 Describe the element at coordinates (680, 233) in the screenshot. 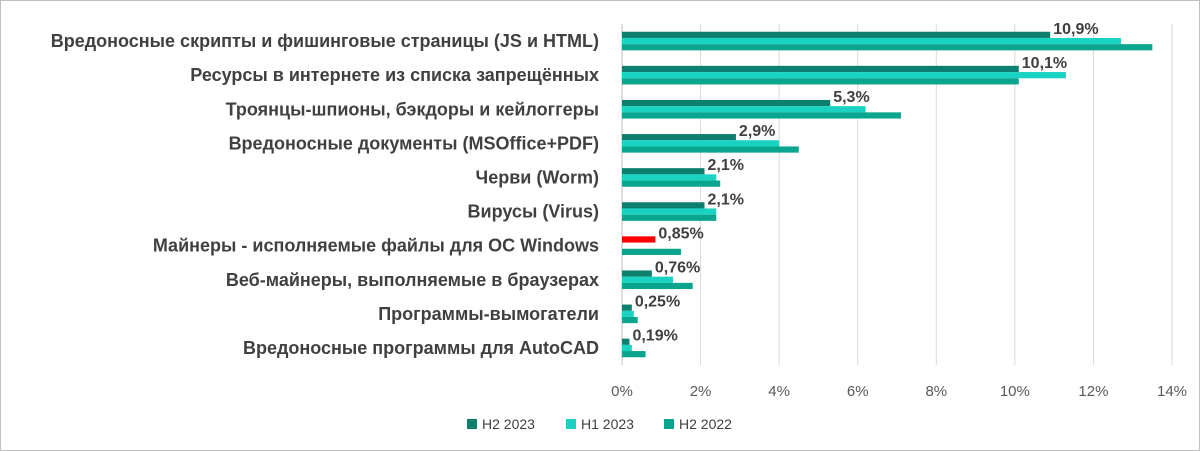

I see `data-label: 0,85%` at that location.